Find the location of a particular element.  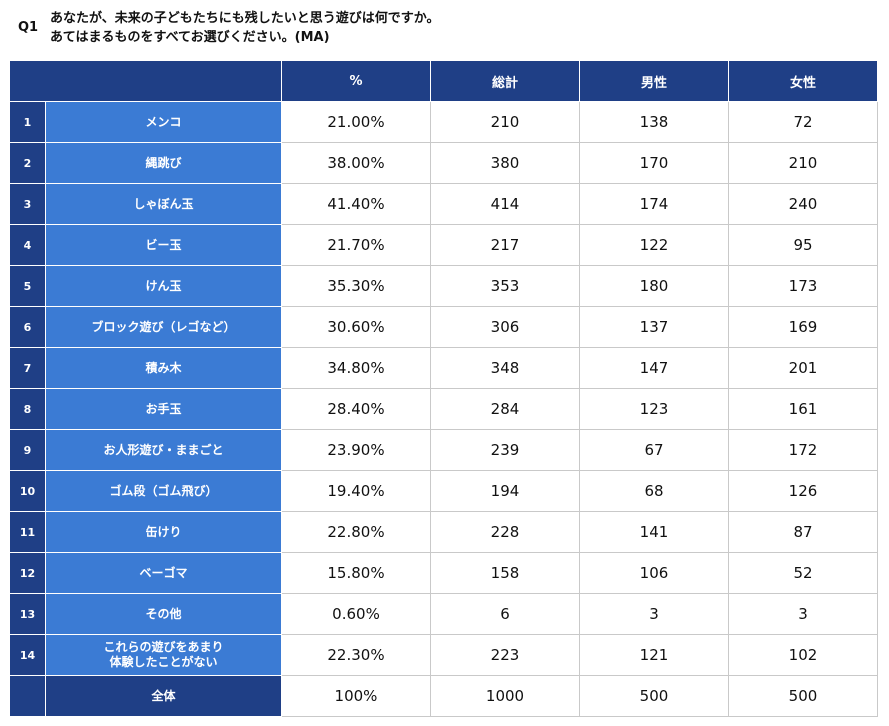

cell-female: 500 is located at coordinates (803, 696).